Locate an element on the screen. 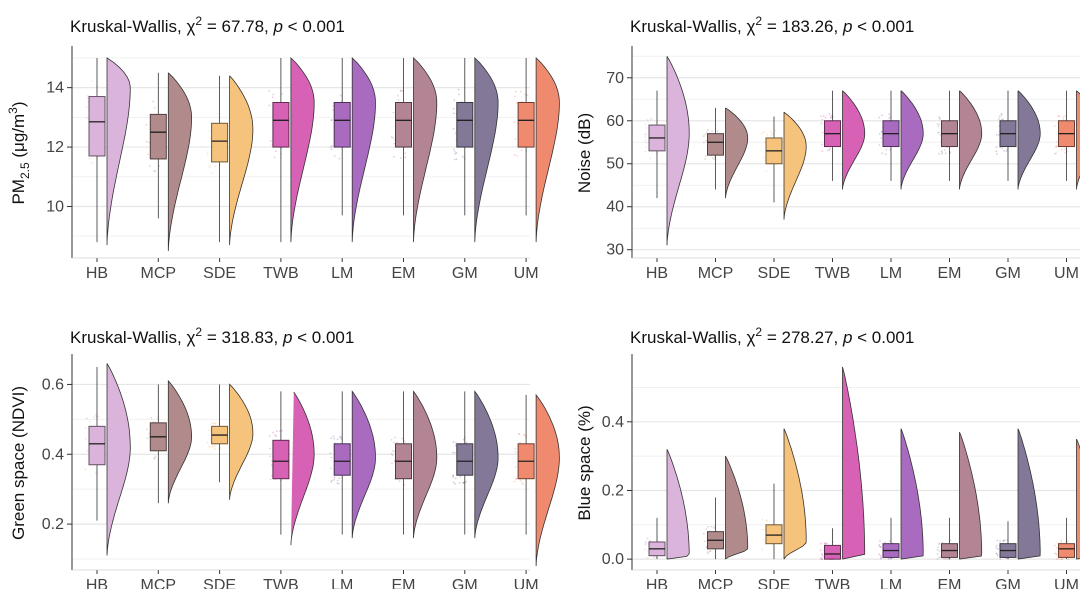 The width and height of the screenshot is (1080, 594). y-tick-label: 0.4 is located at coordinates (613, 422).